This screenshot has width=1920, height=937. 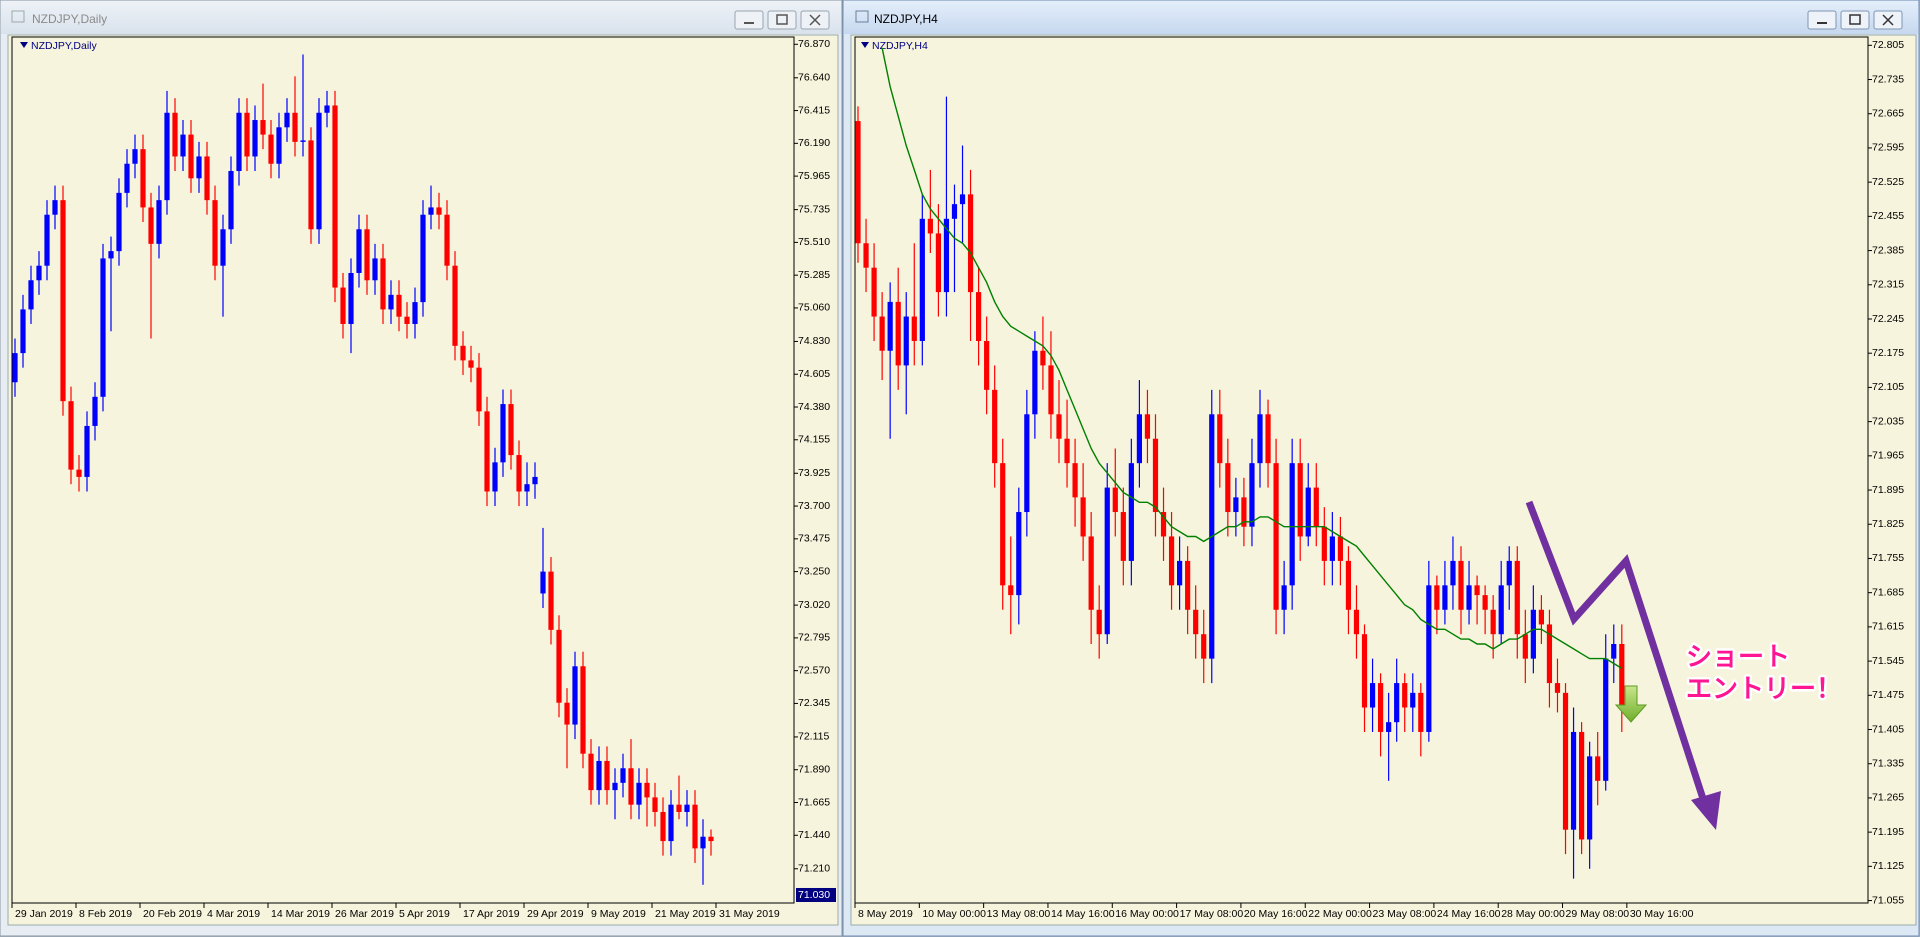 I want to click on y-tick-label: 71.665, so click(x=814, y=802).